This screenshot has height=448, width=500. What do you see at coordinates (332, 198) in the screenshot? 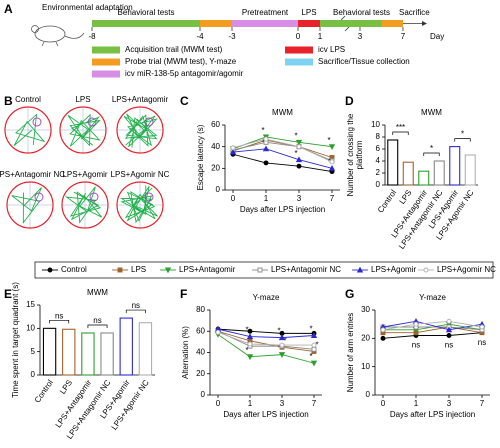
I see `x-tick-label: 7` at bounding box center [332, 198].